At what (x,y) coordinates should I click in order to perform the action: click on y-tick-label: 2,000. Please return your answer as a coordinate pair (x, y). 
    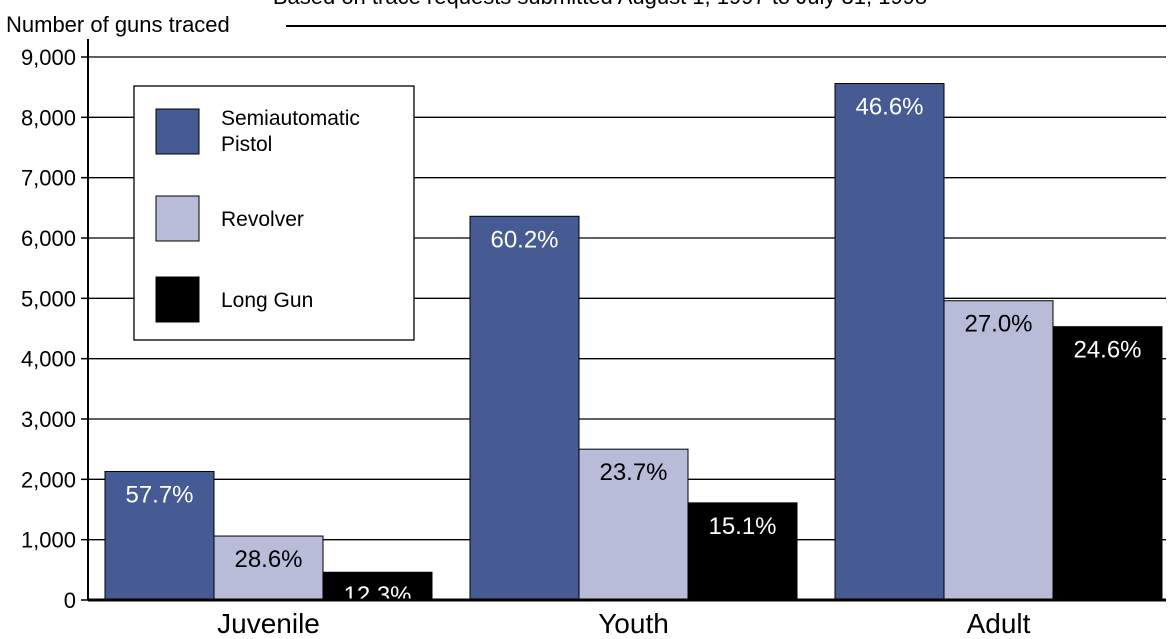
    Looking at the image, I should click on (48, 479).